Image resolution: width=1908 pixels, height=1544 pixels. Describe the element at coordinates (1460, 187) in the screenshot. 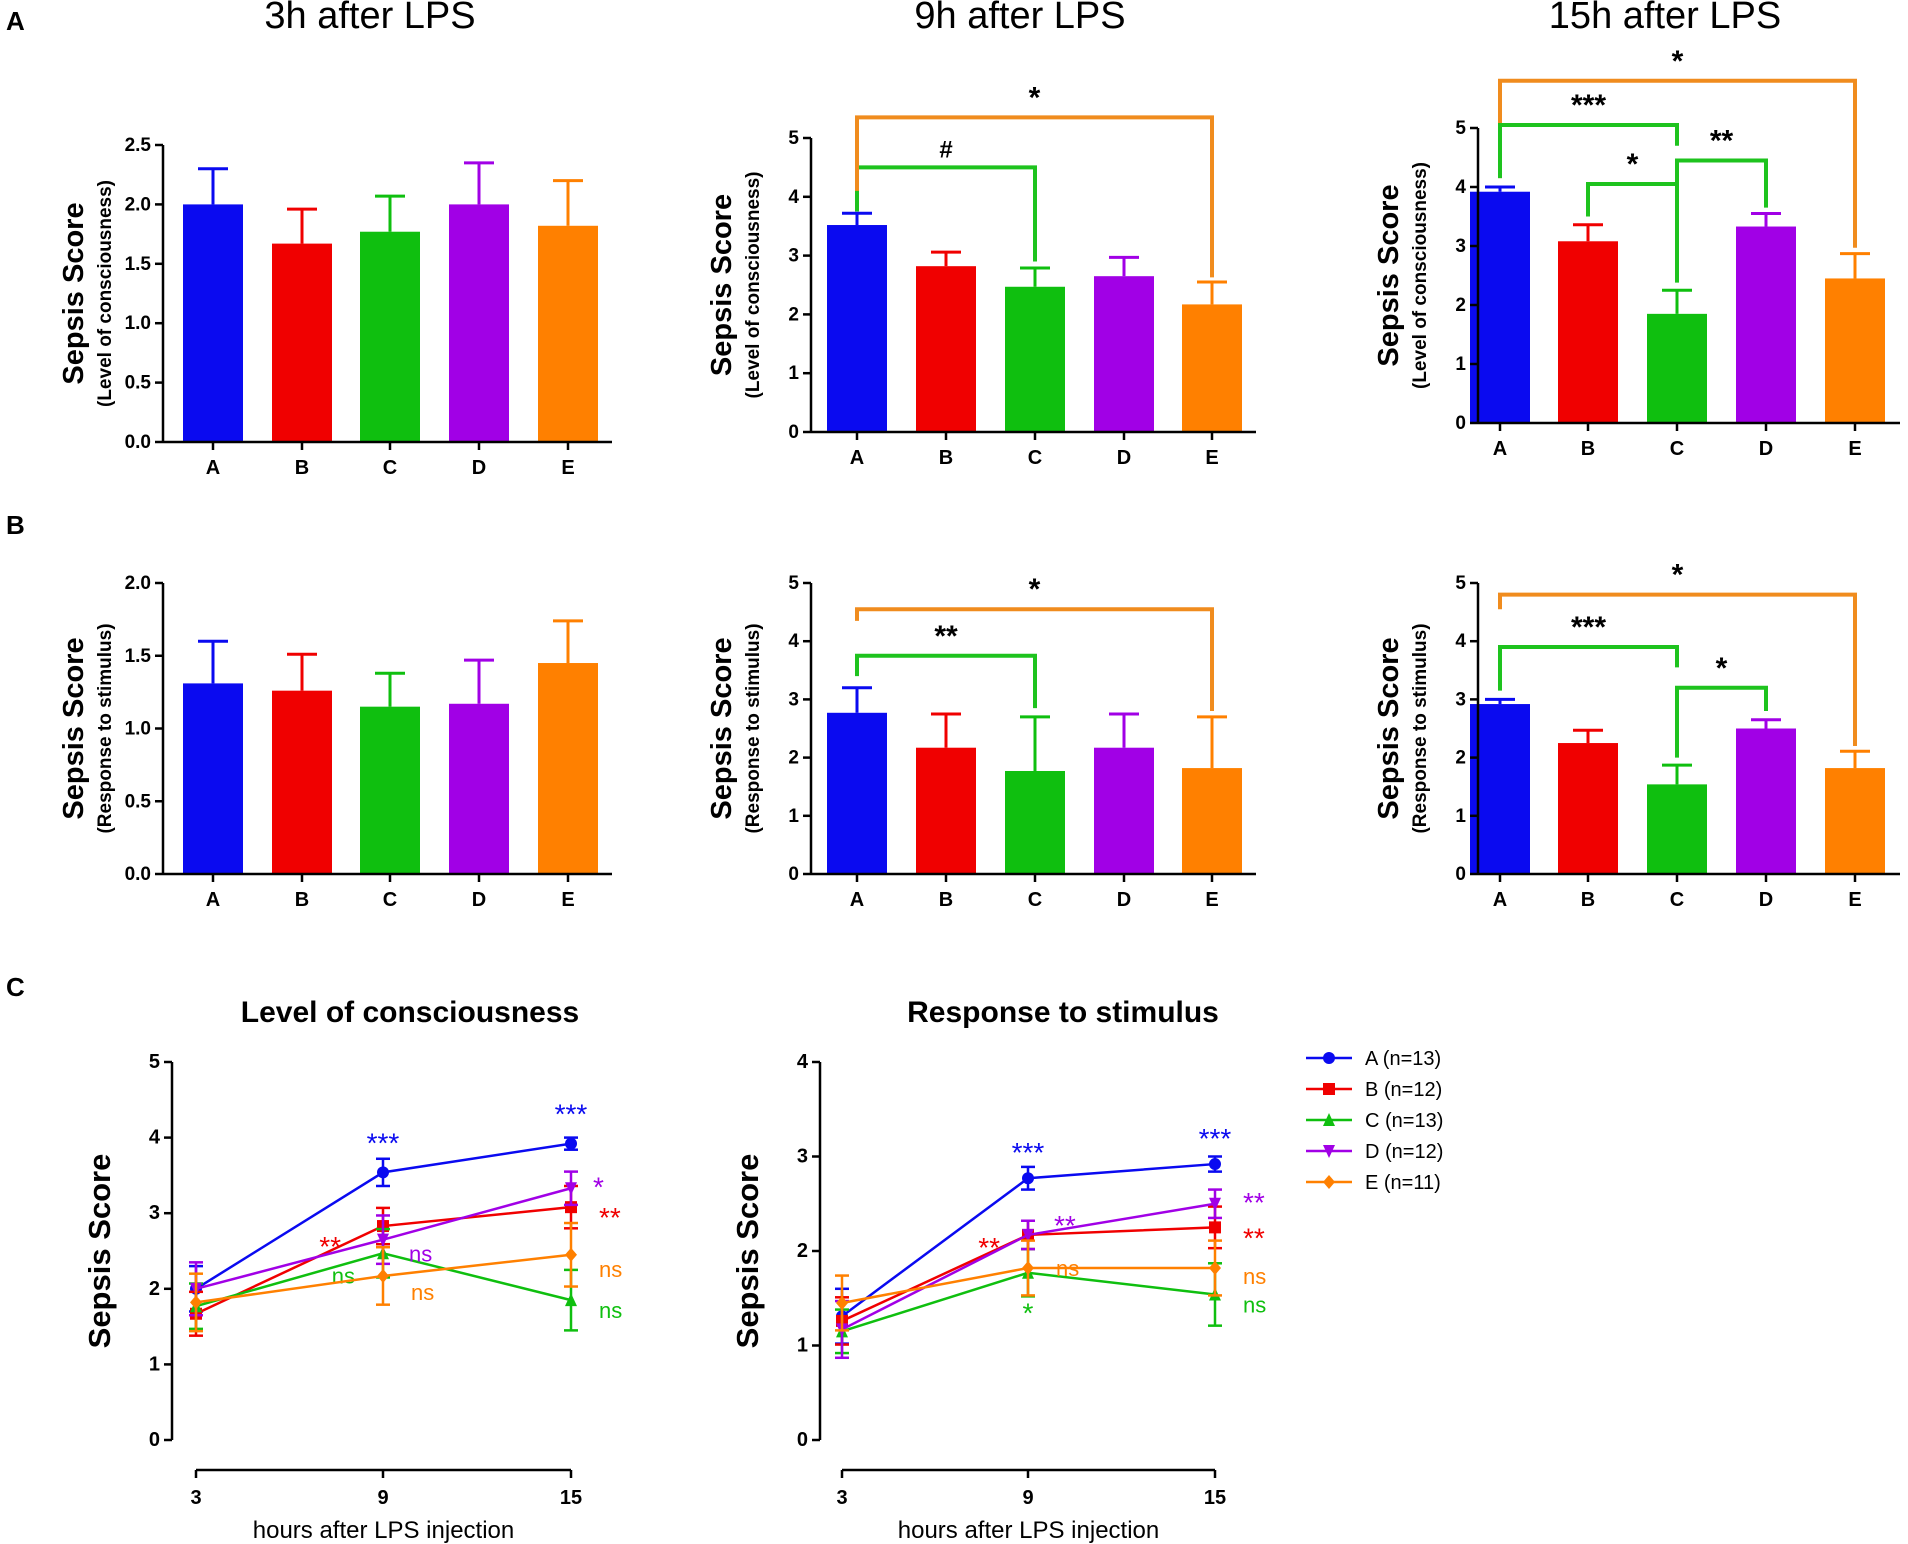

I see `y-tick-label: 4` at that location.